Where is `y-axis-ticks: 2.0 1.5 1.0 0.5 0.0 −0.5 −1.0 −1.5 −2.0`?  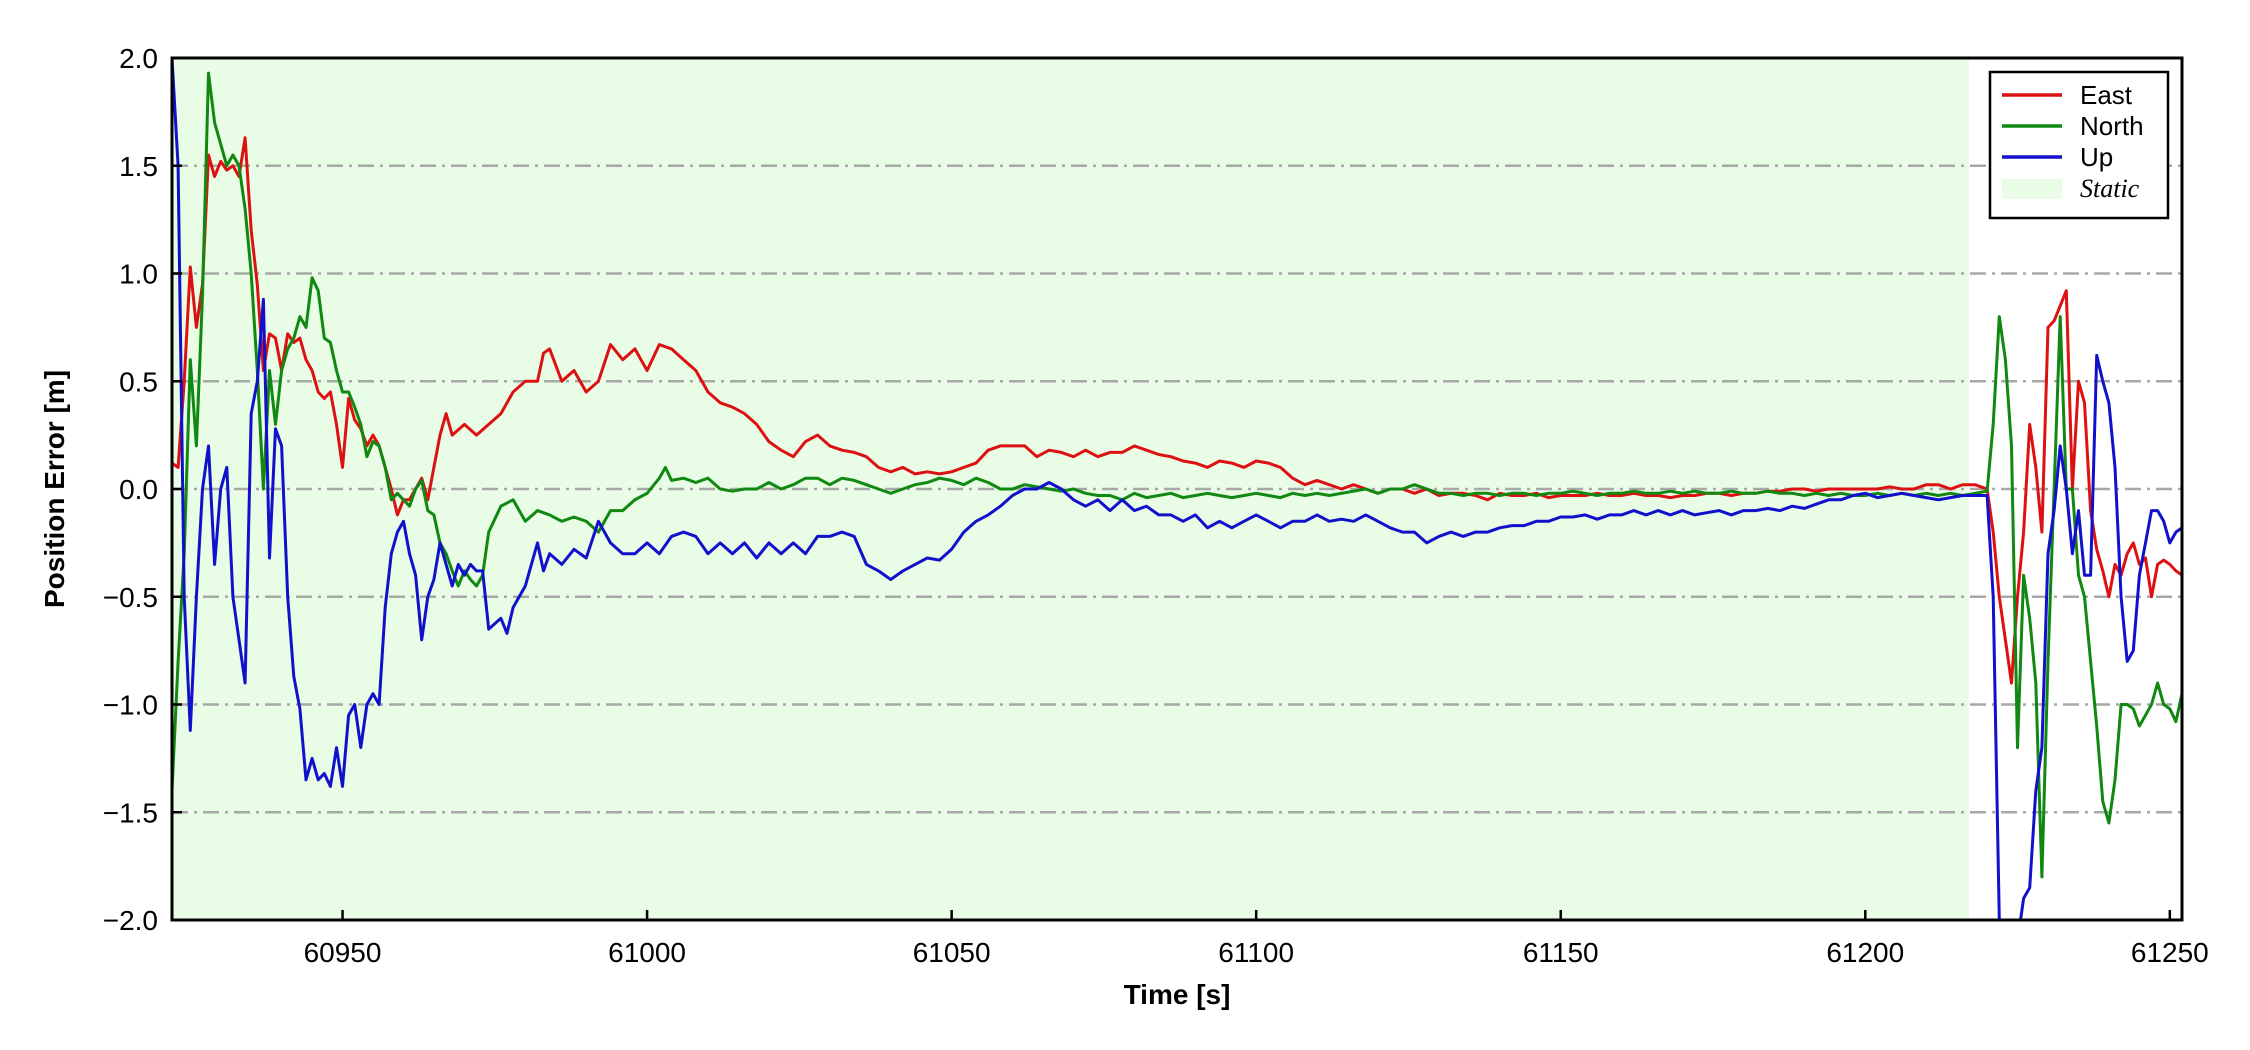 y-axis-ticks: 2.0 1.5 1.0 0.5 0.0 −0.5 −1.0 −1.5 −2.0 is located at coordinates (142, 489).